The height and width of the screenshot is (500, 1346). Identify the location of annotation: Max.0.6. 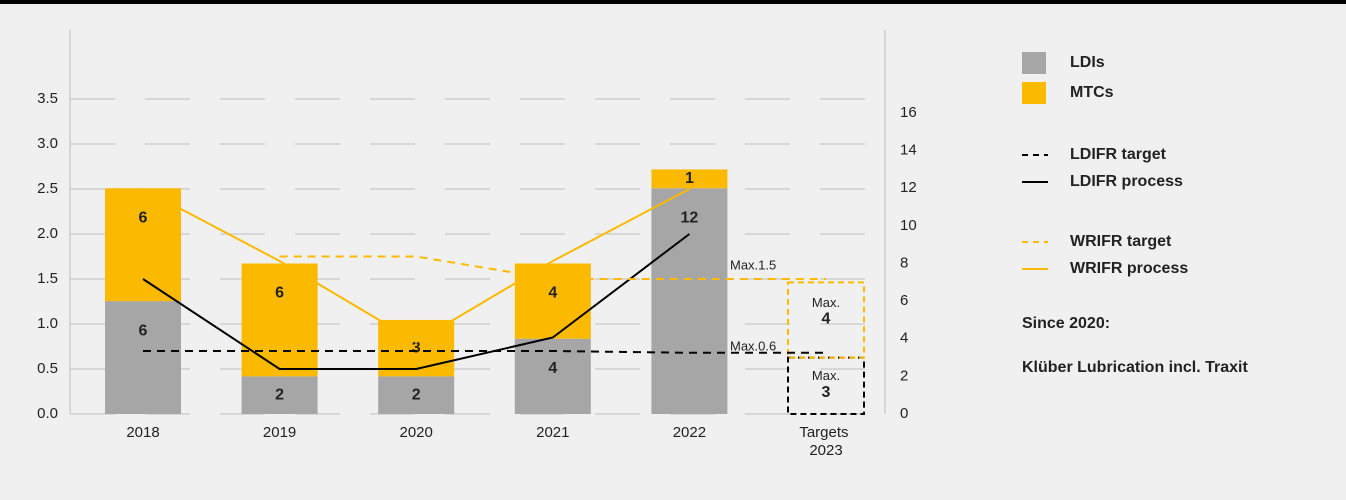
(753, 345).